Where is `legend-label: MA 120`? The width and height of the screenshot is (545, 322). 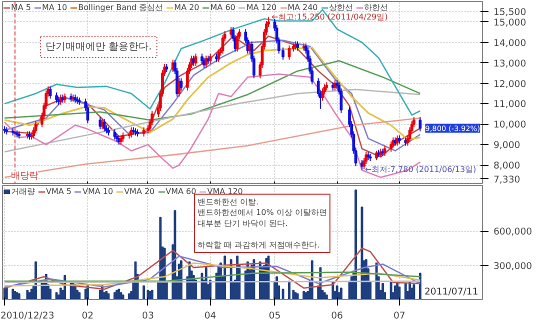
legend-label: MA 120 is located at coordinates (261, 7).